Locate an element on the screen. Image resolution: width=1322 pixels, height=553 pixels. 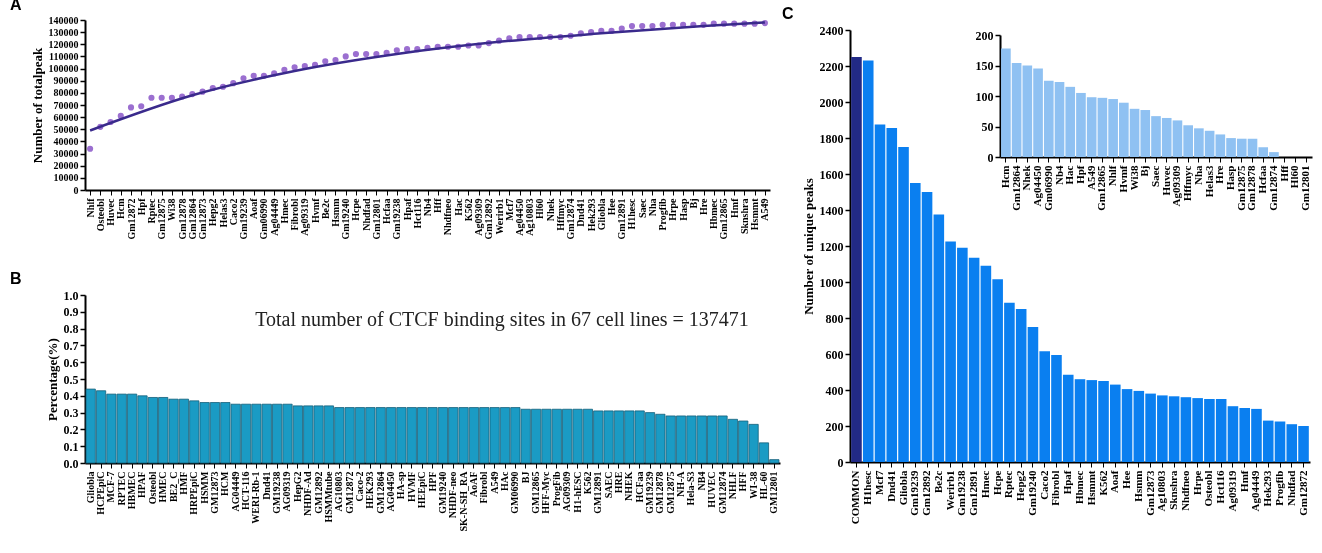
x-tick-label: NB4 is located at coordinates (701, 481).